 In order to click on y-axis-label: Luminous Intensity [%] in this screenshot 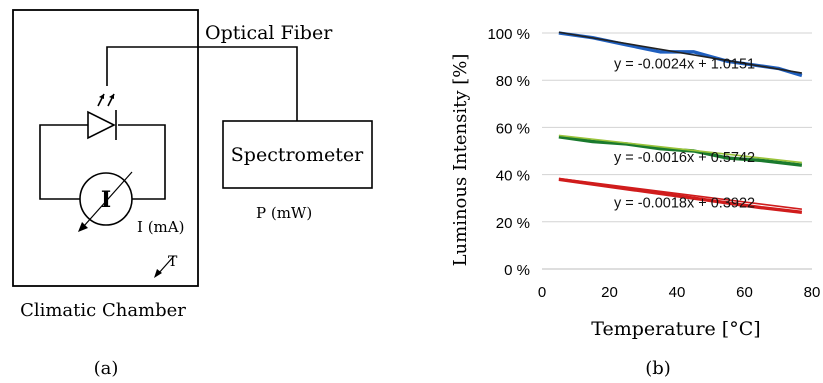, I will do `click(460, 160)`.